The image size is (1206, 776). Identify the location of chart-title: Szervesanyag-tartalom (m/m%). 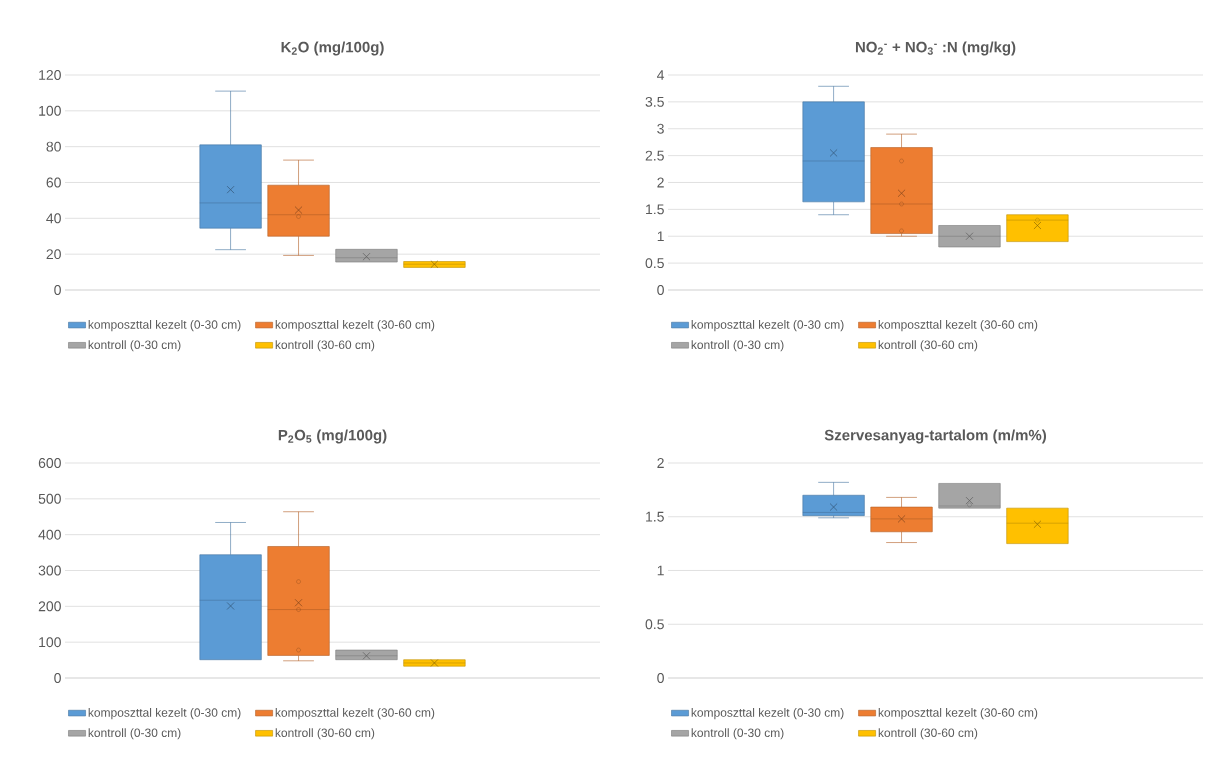
(935, 436).